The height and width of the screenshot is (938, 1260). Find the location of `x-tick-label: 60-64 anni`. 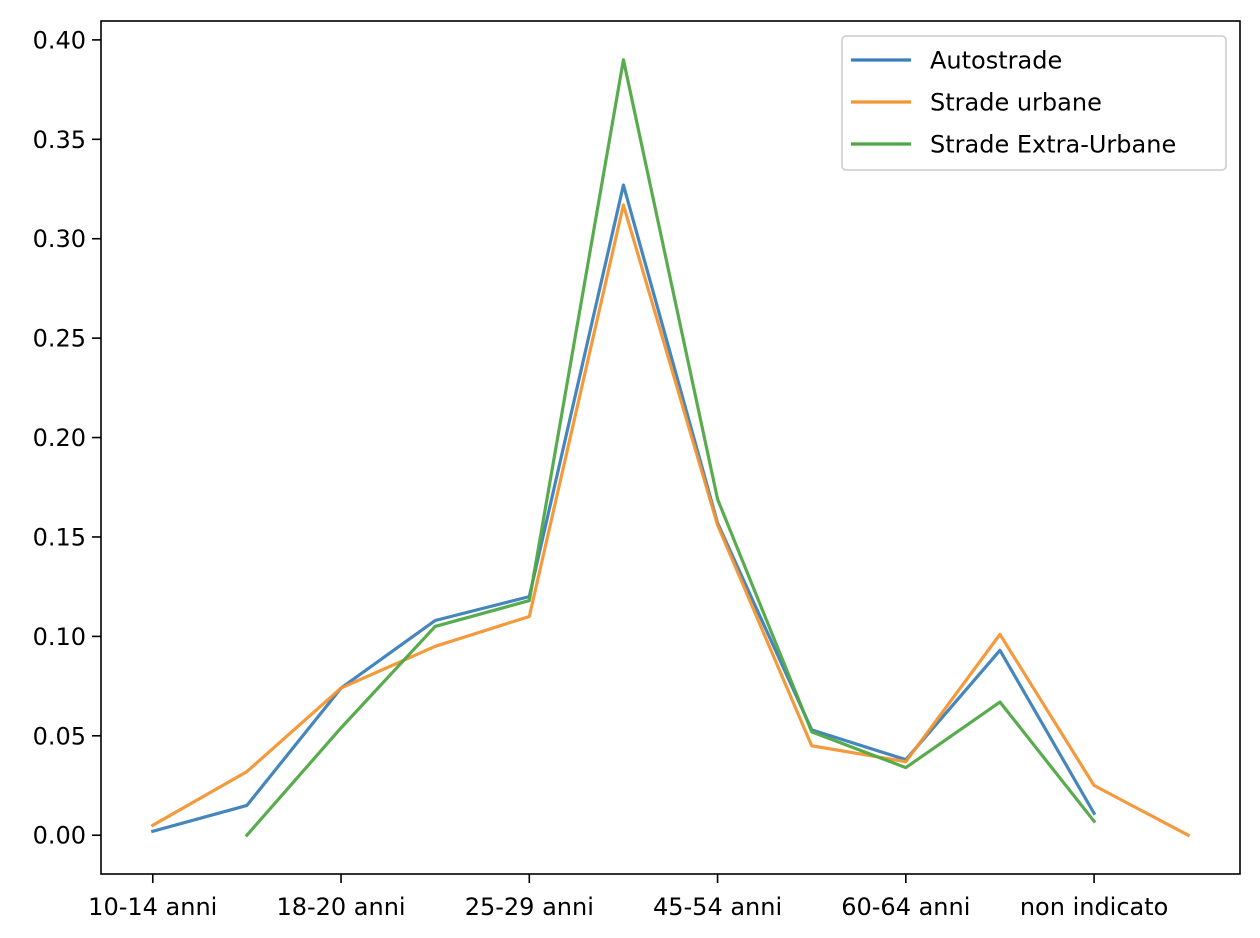

x-tick-label: 60-64 anni is located at coordinates (905, 907).